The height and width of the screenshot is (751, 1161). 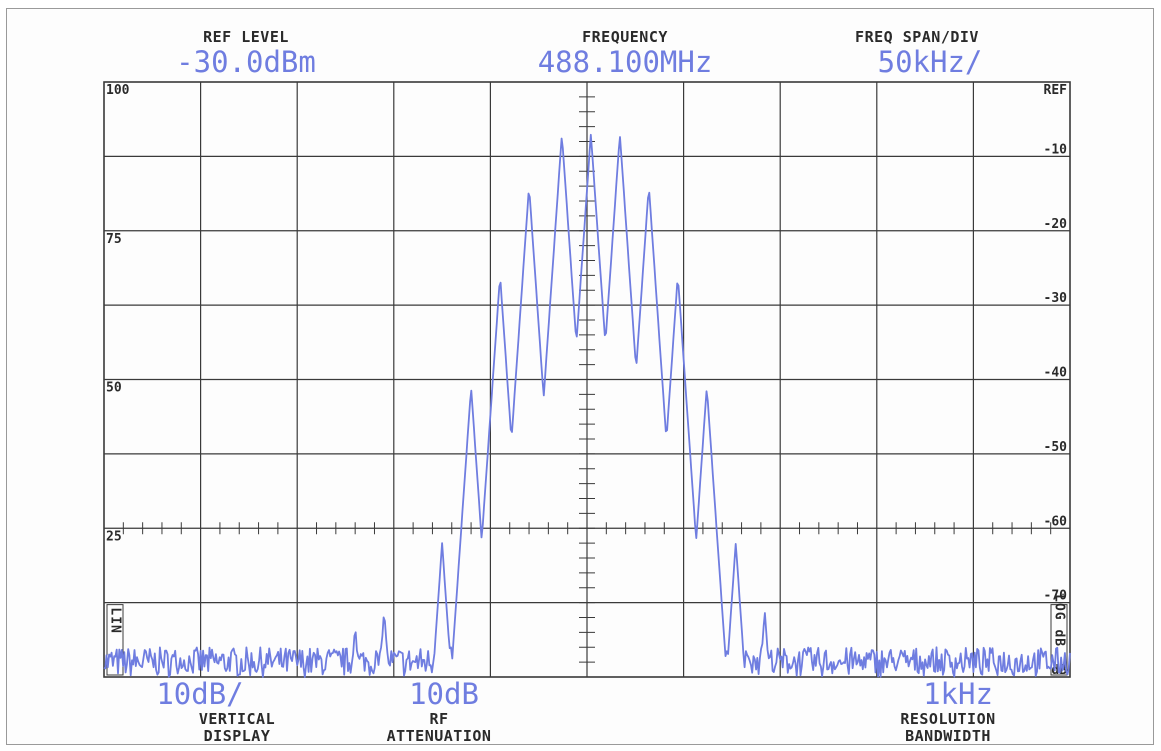 What do you see at coordinates (1056, 596) in the screenshot?
I see `right-tick-label: -70` at bounding box center [1056, 596].